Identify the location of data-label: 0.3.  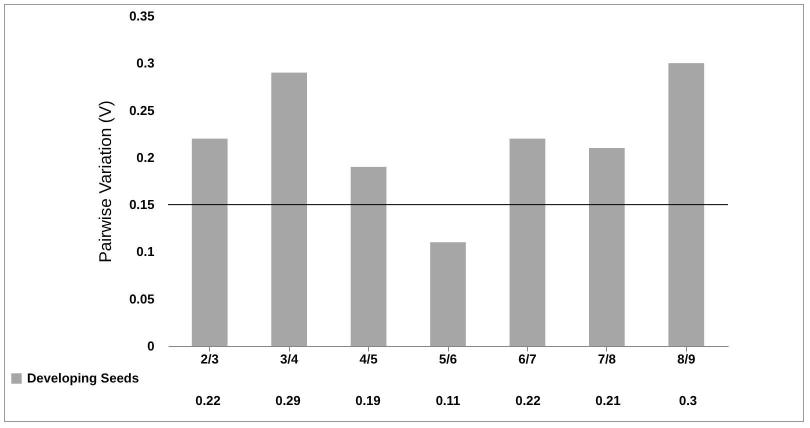
(688, 400).